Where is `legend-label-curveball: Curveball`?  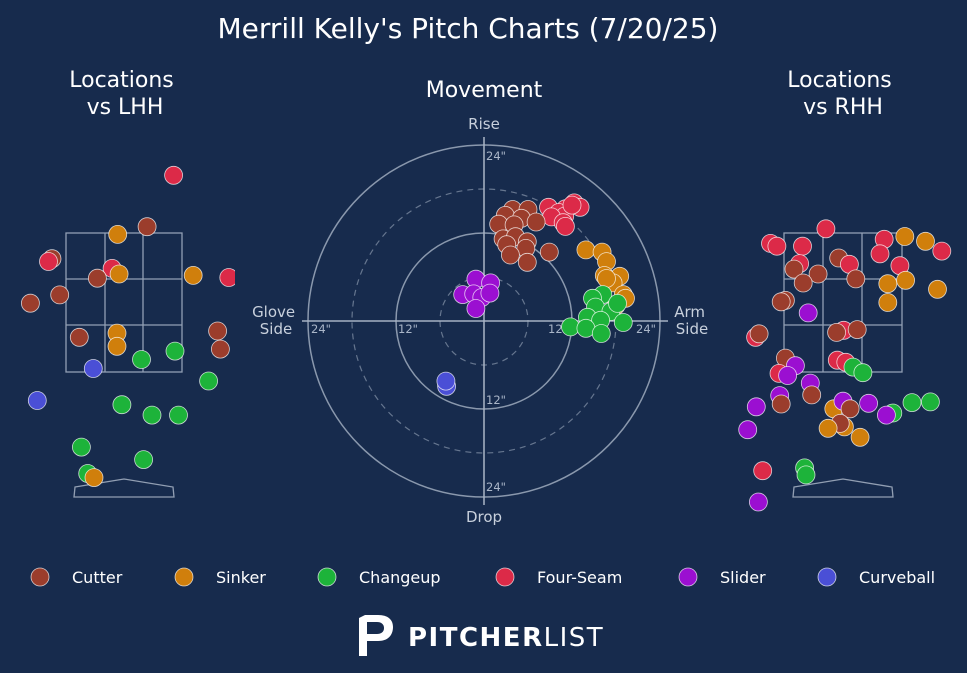 legend-label-curveball: Curveball is located at coordinates (897, 577).